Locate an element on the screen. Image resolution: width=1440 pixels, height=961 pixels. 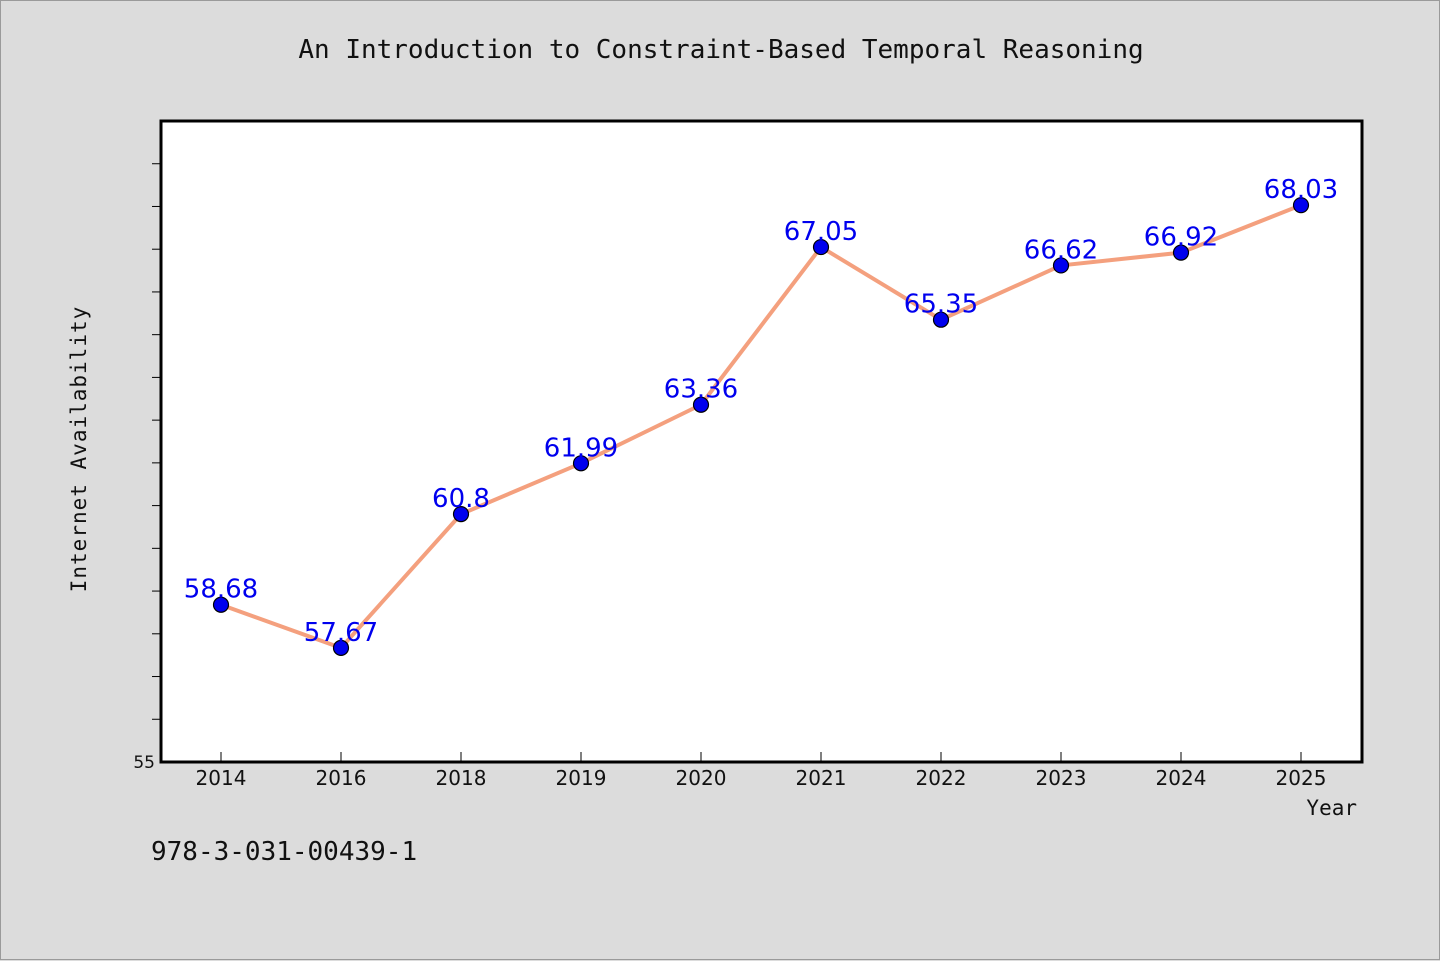
data-label: 60.8 is located at coordinates (461, 499).